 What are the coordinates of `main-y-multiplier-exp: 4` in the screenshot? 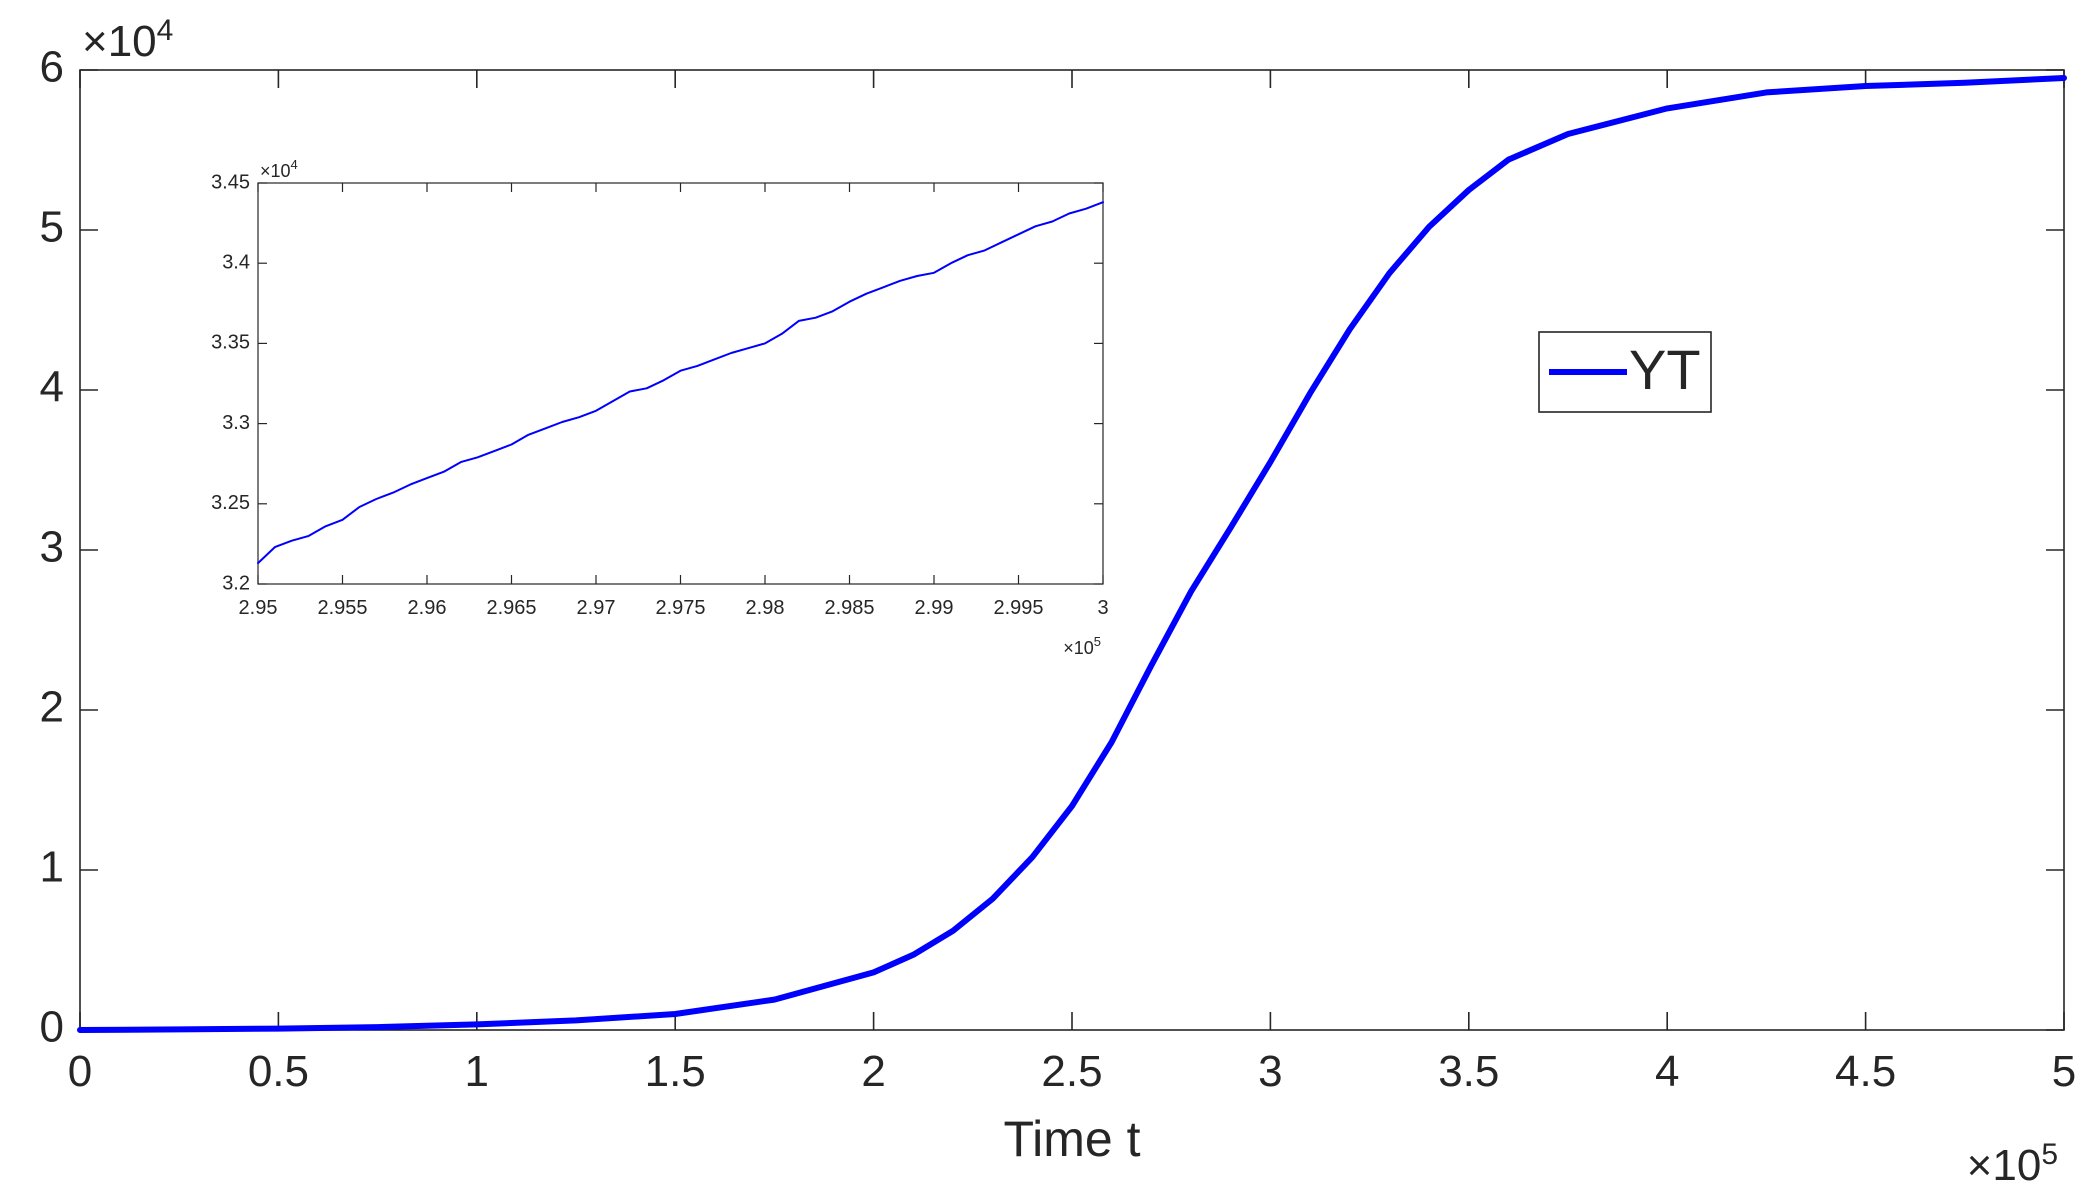 It's located at (165, 30).